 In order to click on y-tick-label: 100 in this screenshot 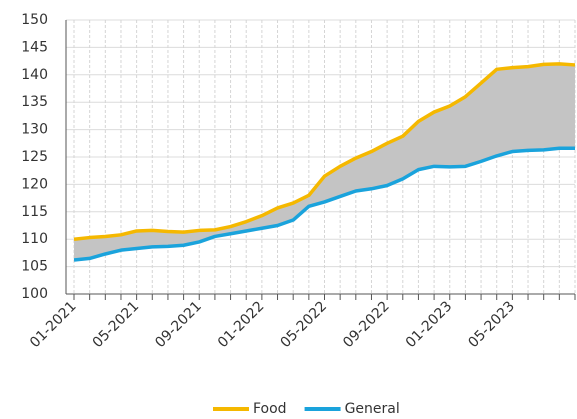, I will do `click(34, 294)`.